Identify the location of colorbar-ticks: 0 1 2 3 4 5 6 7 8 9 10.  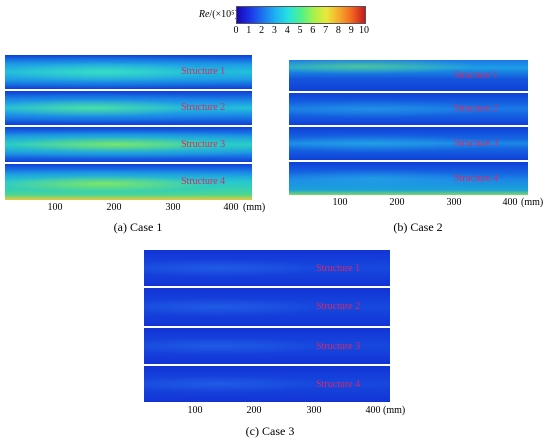
(301, 31).